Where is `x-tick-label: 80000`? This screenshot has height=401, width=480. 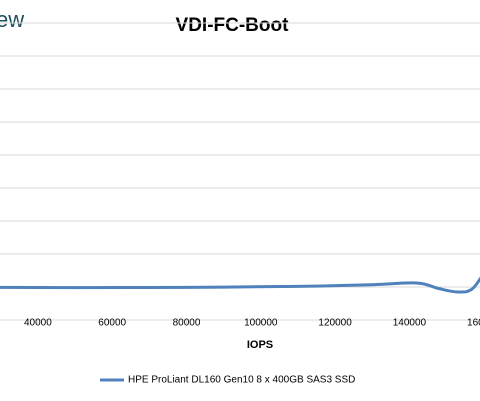
x-tick-label: 80000 is located at coordinates (187, 323).